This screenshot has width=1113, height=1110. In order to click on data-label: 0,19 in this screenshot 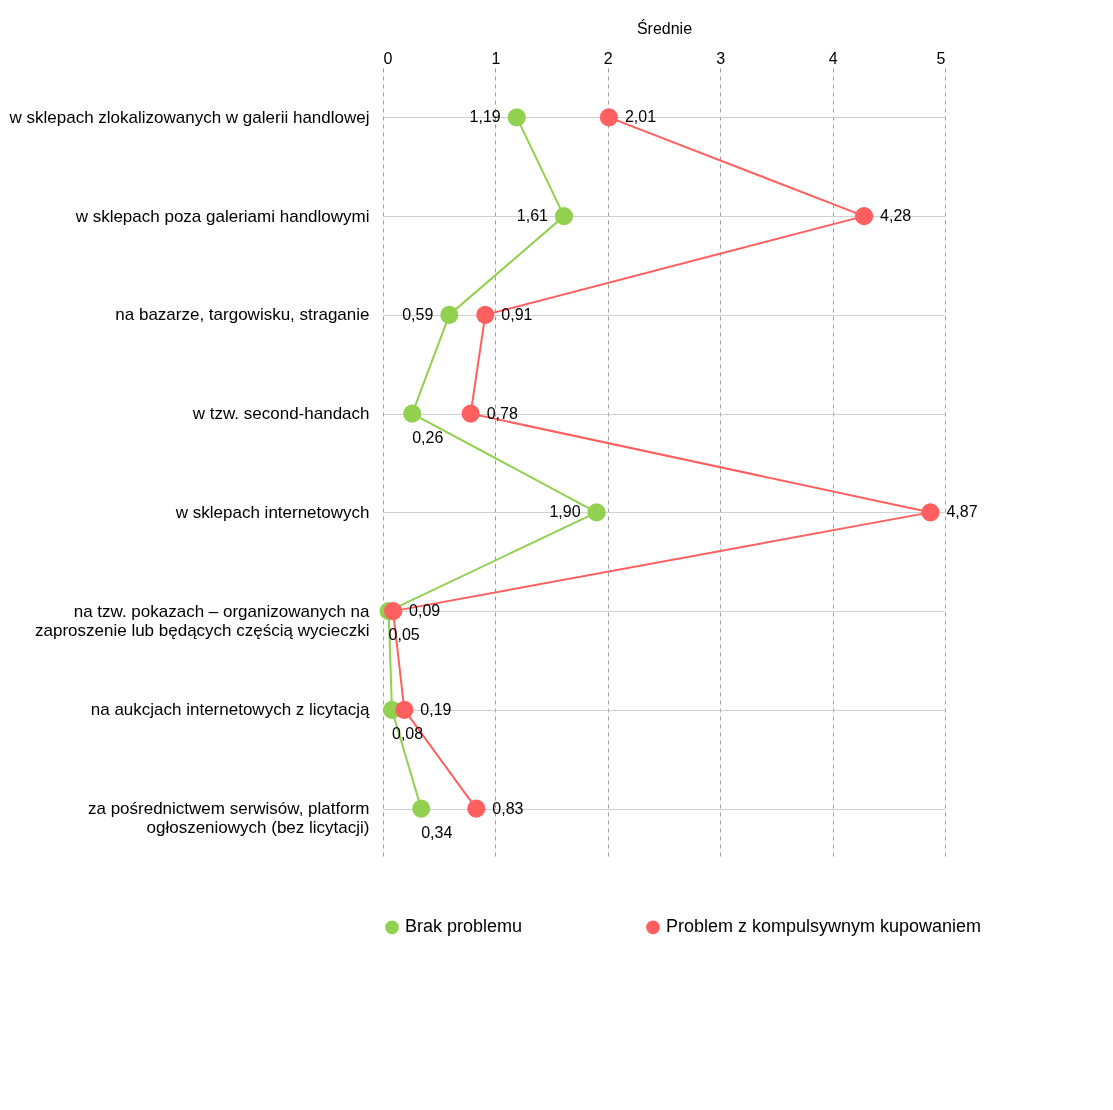, I will do `click(436, 709)`.